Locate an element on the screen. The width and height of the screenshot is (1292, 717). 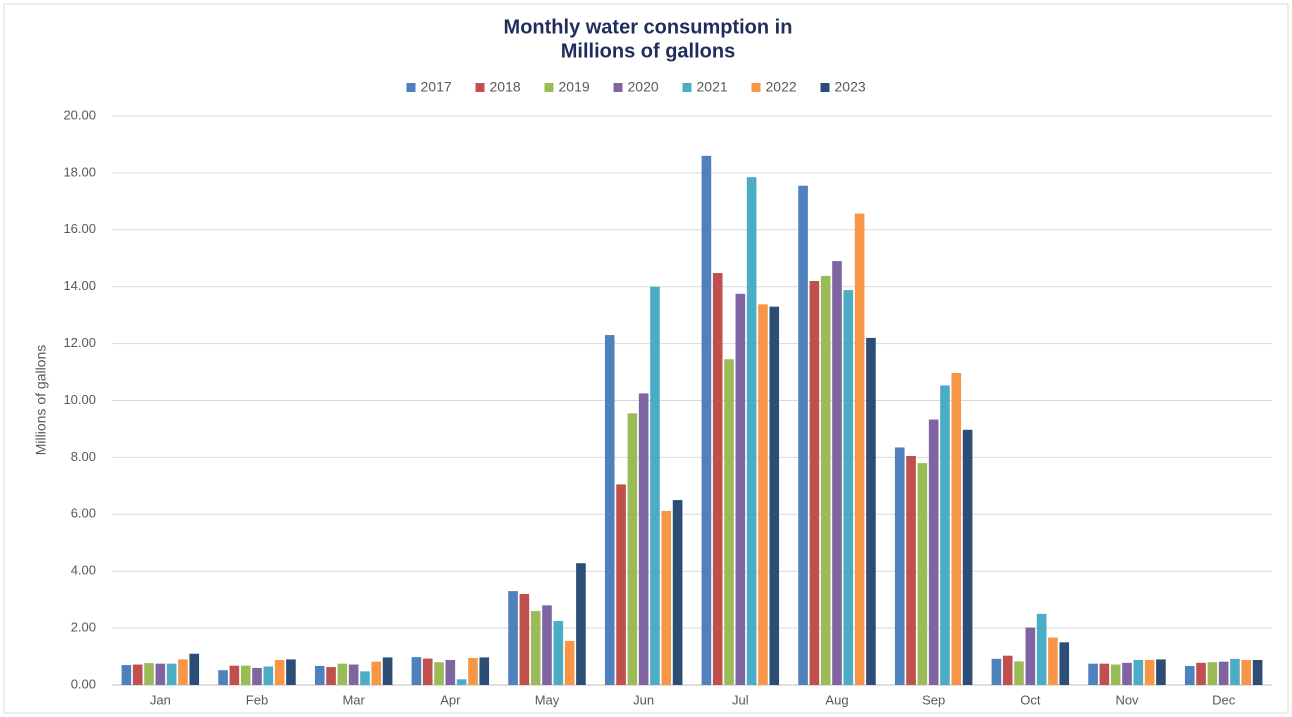
y-tick-label: 8.00 is located at coordinates (83, 456).